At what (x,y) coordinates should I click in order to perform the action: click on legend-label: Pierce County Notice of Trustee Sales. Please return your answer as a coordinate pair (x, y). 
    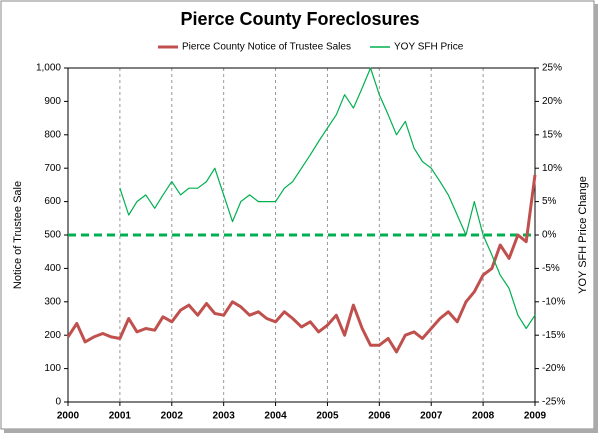
    Looking at the image, I should click on (266, 47).